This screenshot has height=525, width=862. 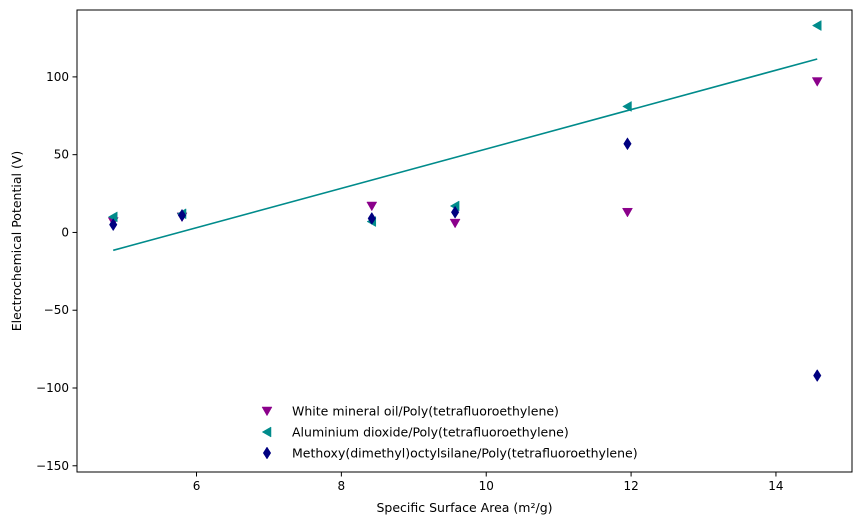 I want to click on y-axis: −150 −100 −50 0 50 100, so click(x=56, y=271).